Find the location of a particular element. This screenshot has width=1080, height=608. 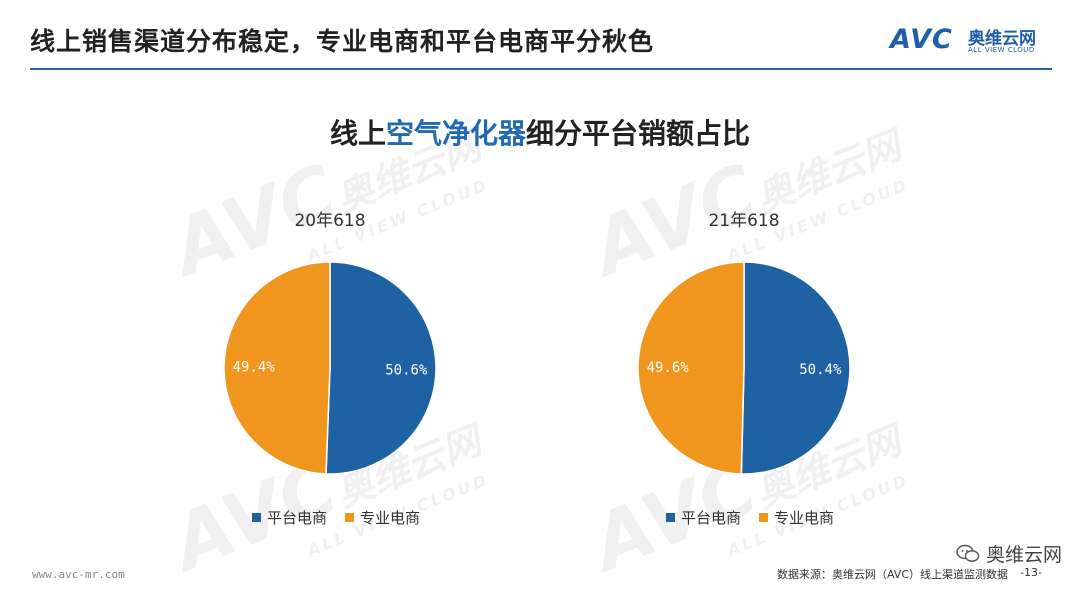

chart-title-prefix: 线上 is located at coordinates (357, 133).